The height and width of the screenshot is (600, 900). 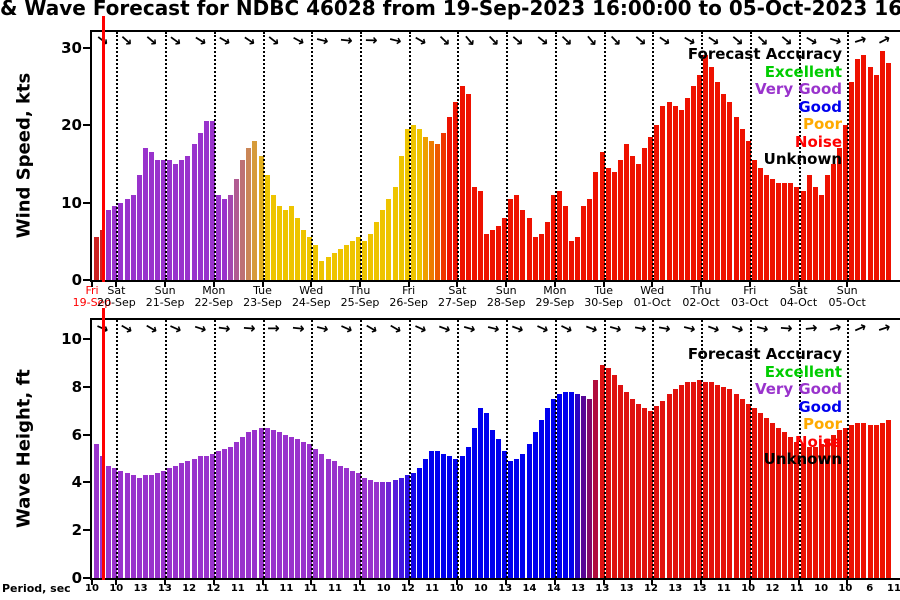 What do you see at coordinates (457, 302) in the screenshot?
I see `date-text: 27-Sep` at bounding box center [457, 302].